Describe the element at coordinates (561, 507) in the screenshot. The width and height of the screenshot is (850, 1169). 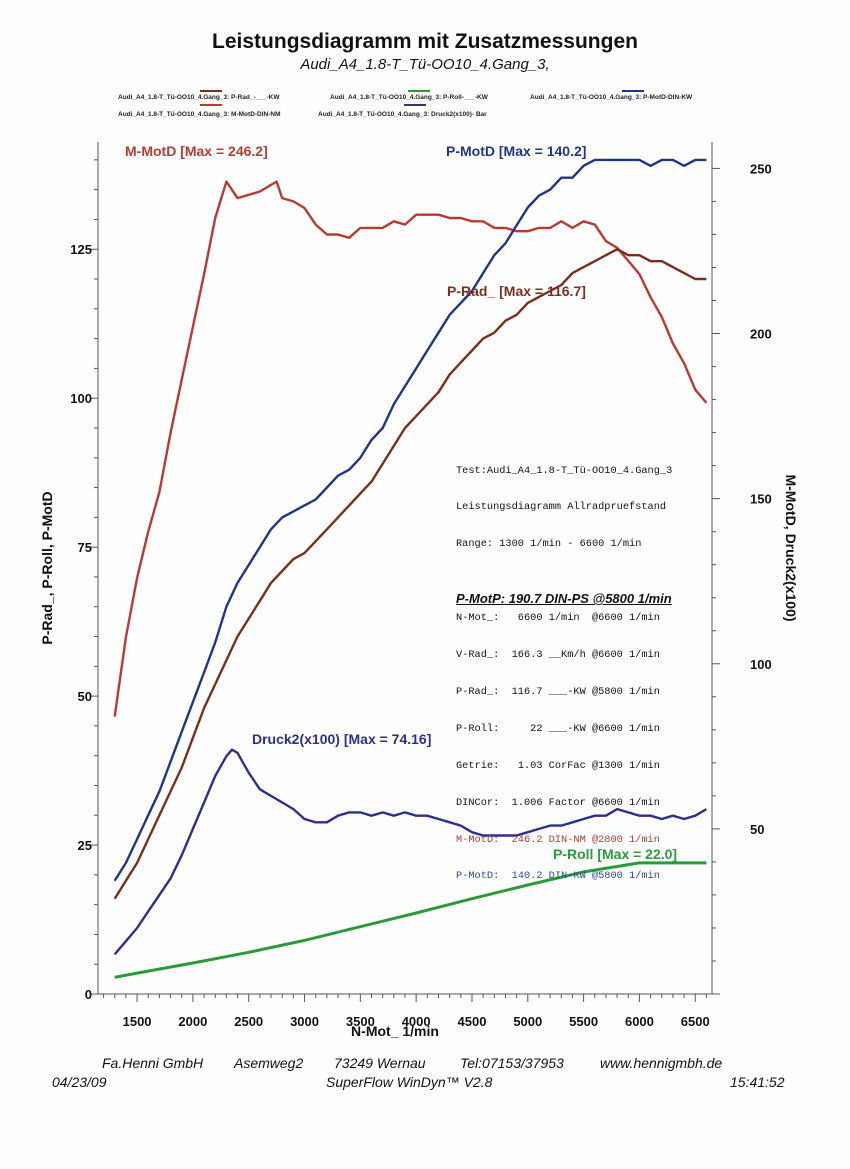
I see `info-line: Leistungsdiagramm Allradpruefstand` at that location.